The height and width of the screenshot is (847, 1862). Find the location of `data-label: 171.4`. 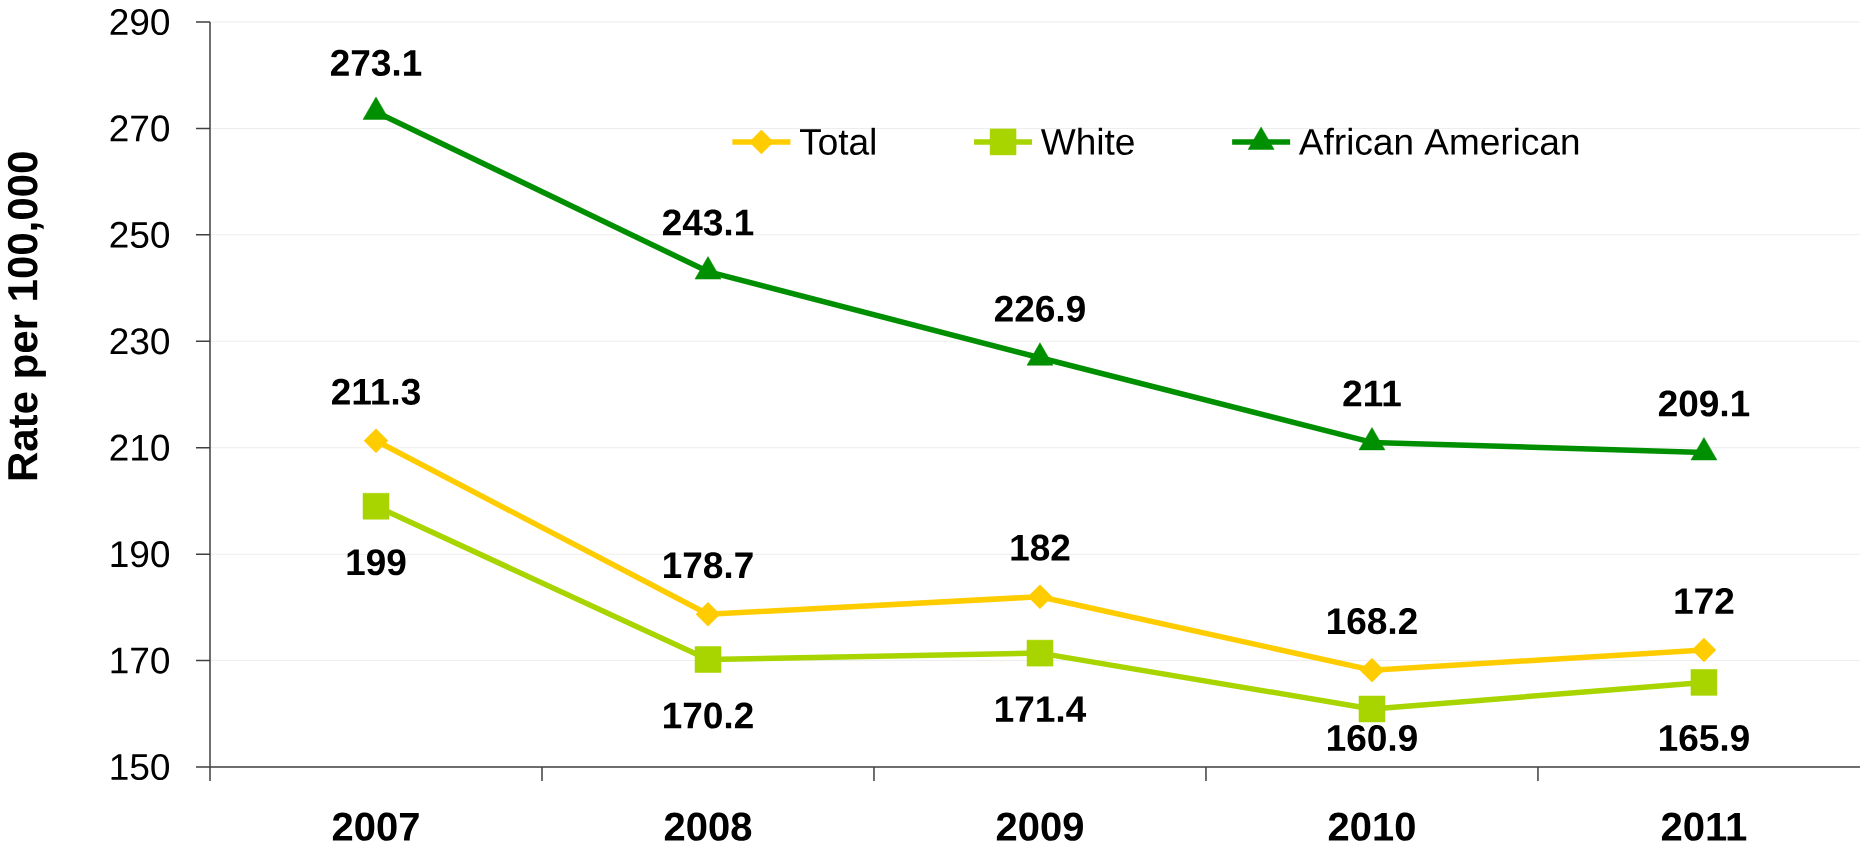

data-label: 171.4 is located at coordinates (1041, 709).